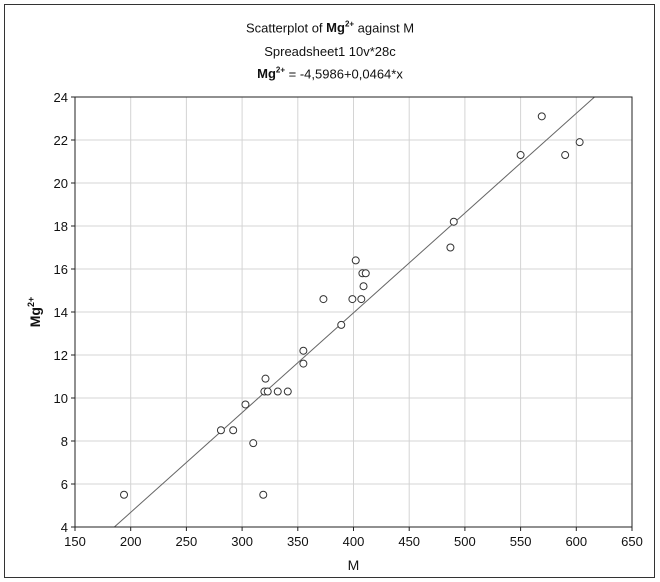 The width and height of the screenshot is (660, 582). What do you see at coordinates (61, 312) in the screenshot?
I see `y-tick-label: 14` at bounding box center [61, 312].